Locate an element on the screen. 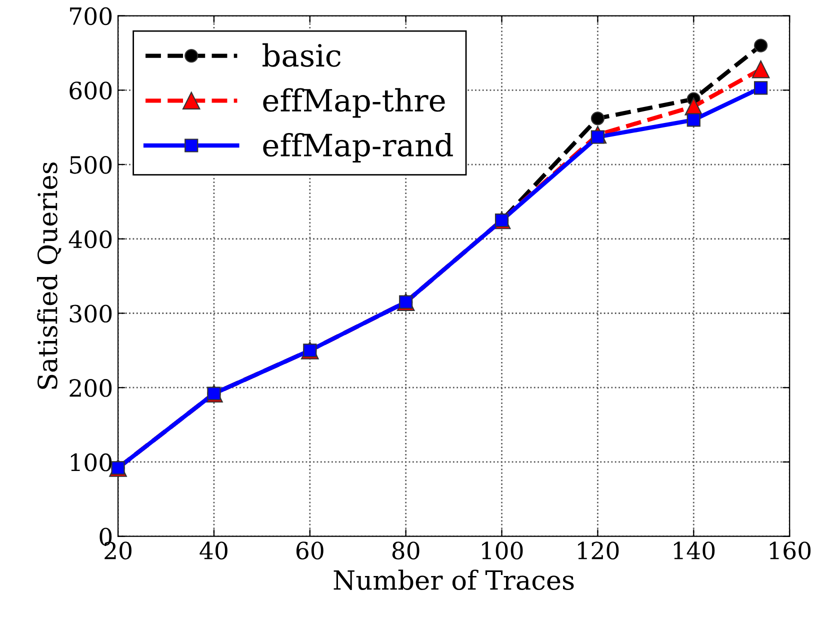 The width and height of the screenshot is (814, 631). x-tick-label: 40 is located at coordinates (214, 551).